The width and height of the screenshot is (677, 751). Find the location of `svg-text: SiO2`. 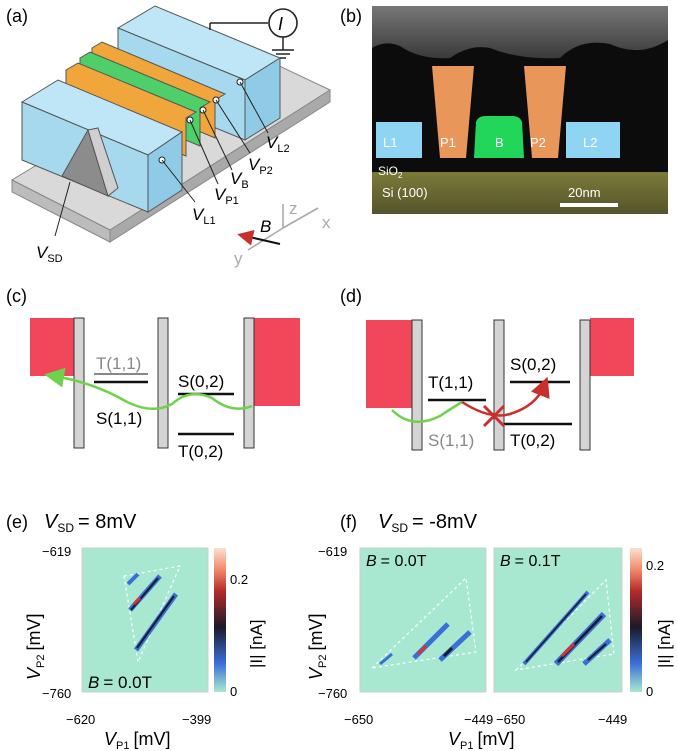

svg-text: SiO2 is located at coordinates (390, 172).